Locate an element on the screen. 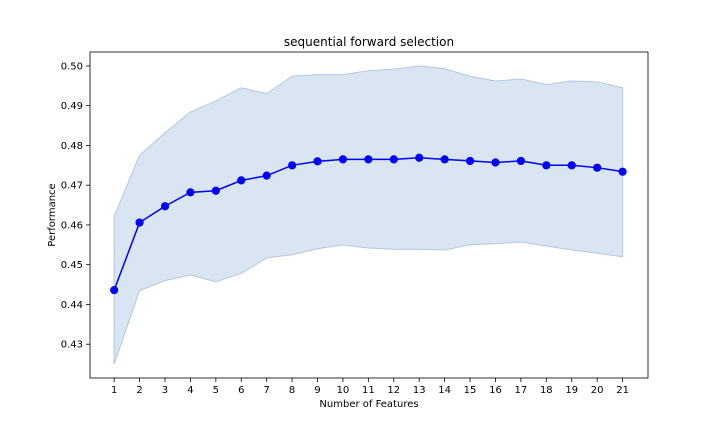 This screenshot has height=436, width=720. x-axis: 1 2 3 4 5 6 7 8 9 10 11 12 13 14 15 16 17 18 19 20 21 is located at coordinates (370, 387).